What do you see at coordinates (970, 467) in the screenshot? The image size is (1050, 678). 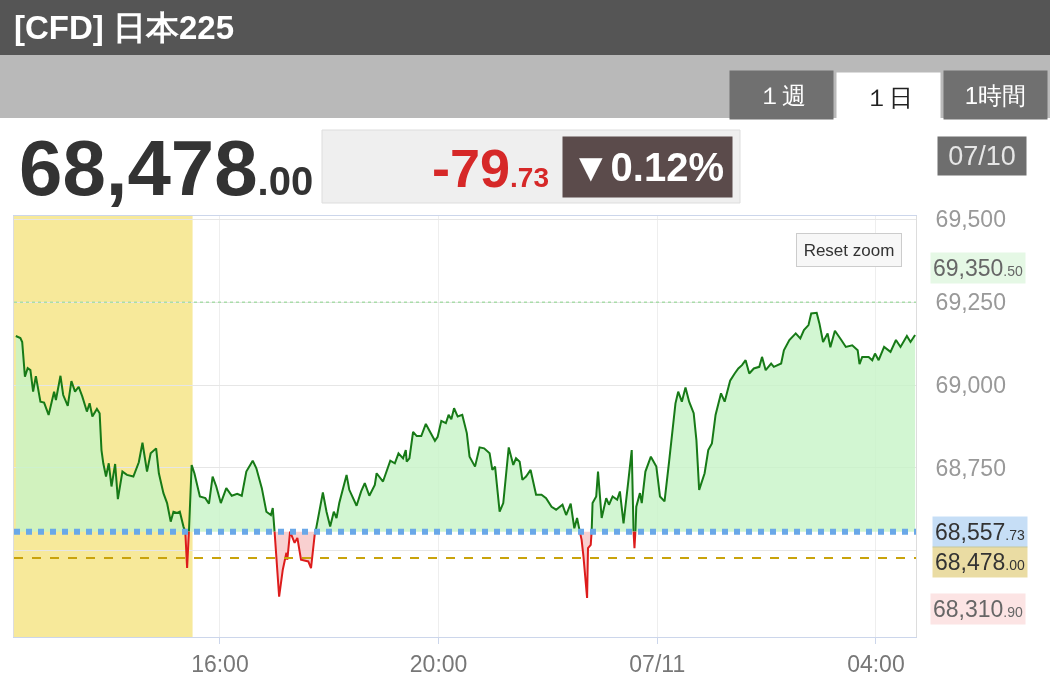 I see `y-tick-label: 68,750` at bounding box center [970, 467].